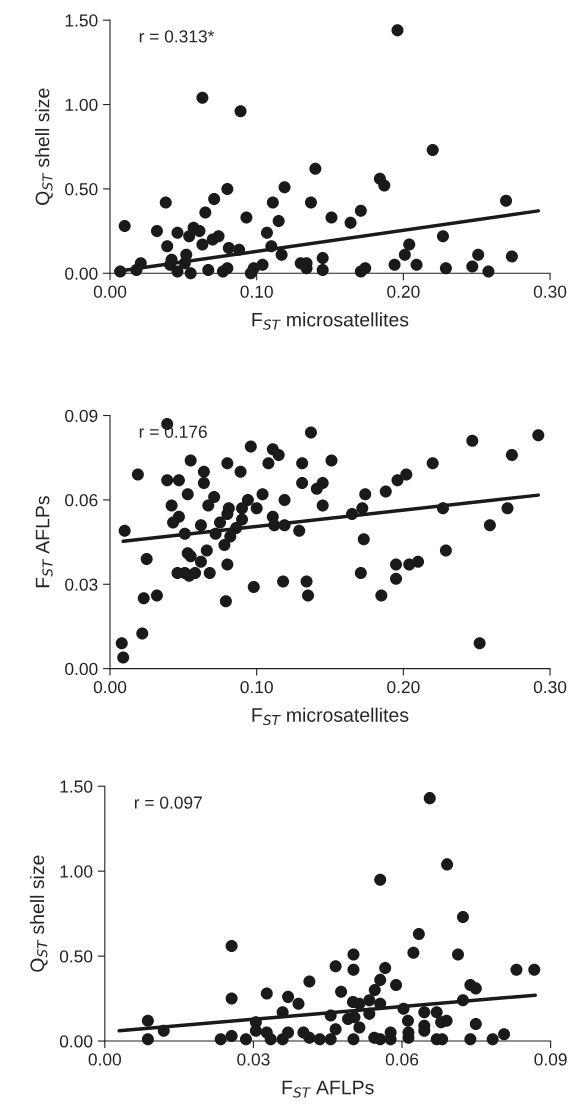 The height and width of the screenshot is (1120, 579). What do you see at coordinates (253, 1059) in the screenshot?
I see `x-tick-label: 0.03` at bounding box center [253, 1059].